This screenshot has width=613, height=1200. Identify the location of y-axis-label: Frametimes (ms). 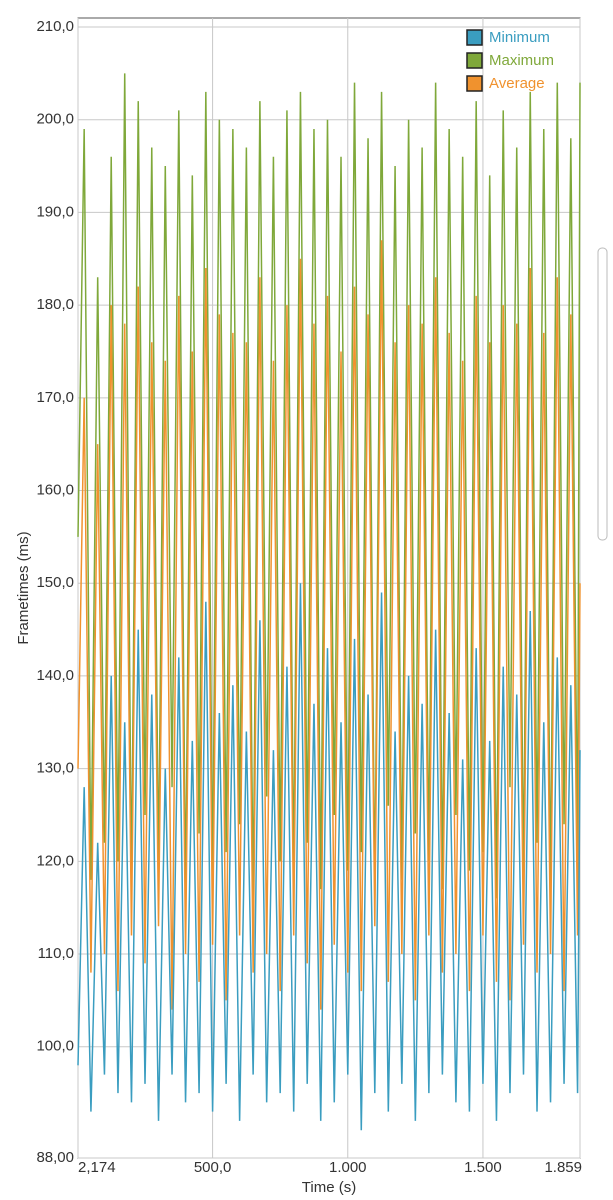
(23, 587).